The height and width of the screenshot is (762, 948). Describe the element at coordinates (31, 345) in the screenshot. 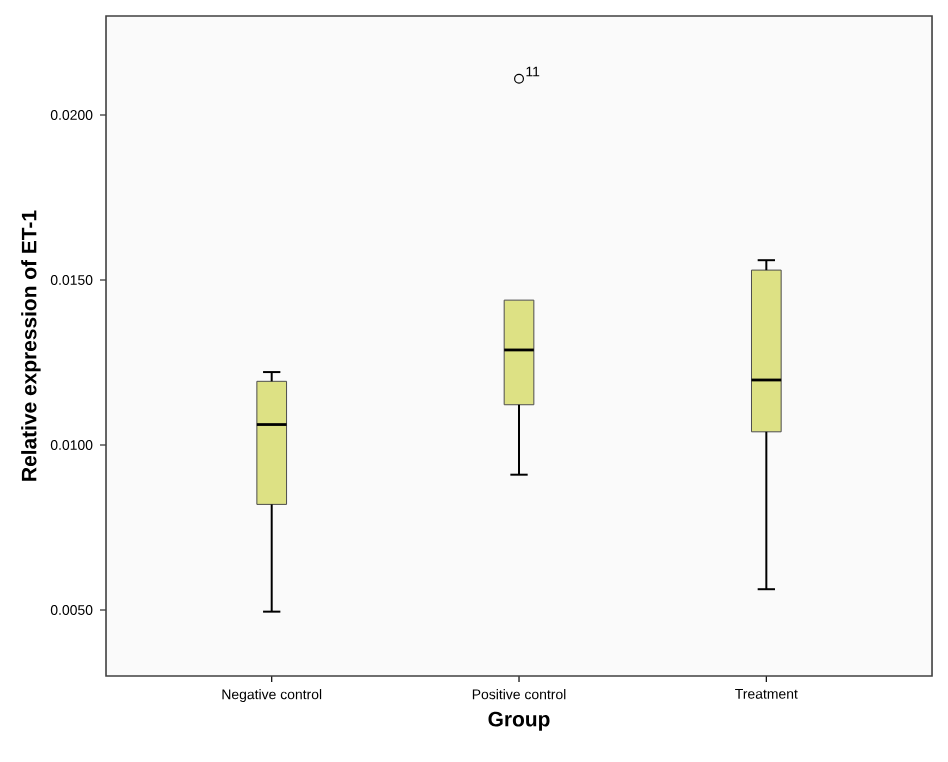

I see `y-axis-title: Relative expression of ET-1` at that location.